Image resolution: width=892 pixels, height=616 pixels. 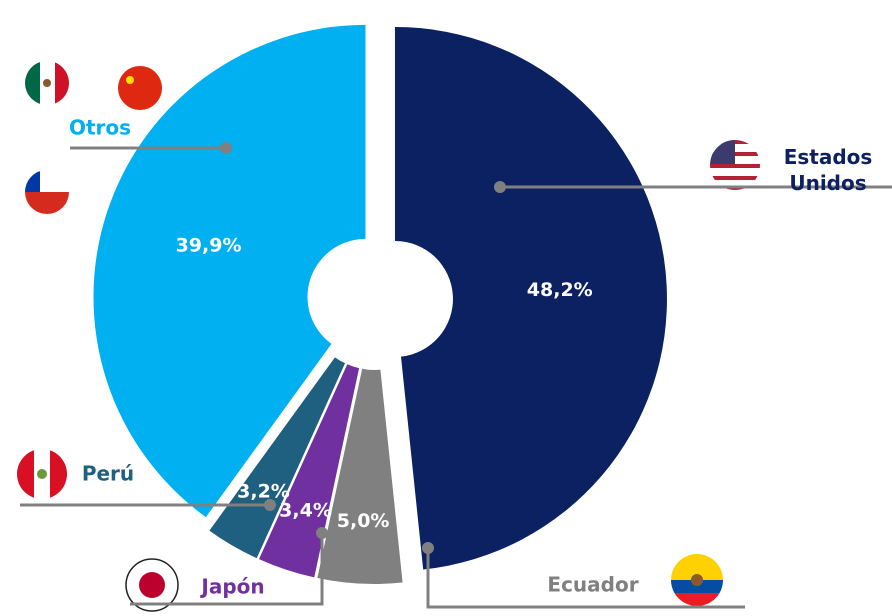 What do you see at coordinates (263, 491) in the screenshot?
I see `value-label: 3,2%` at bounding box center [263, 491].